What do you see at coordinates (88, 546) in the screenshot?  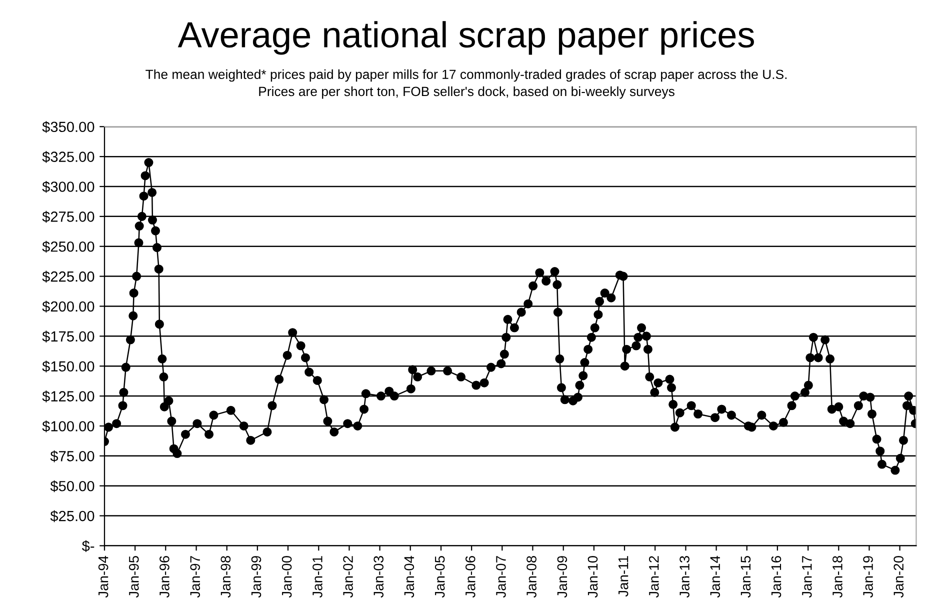 I see `y-tick-label: $-` at bounding box center [88, 546].